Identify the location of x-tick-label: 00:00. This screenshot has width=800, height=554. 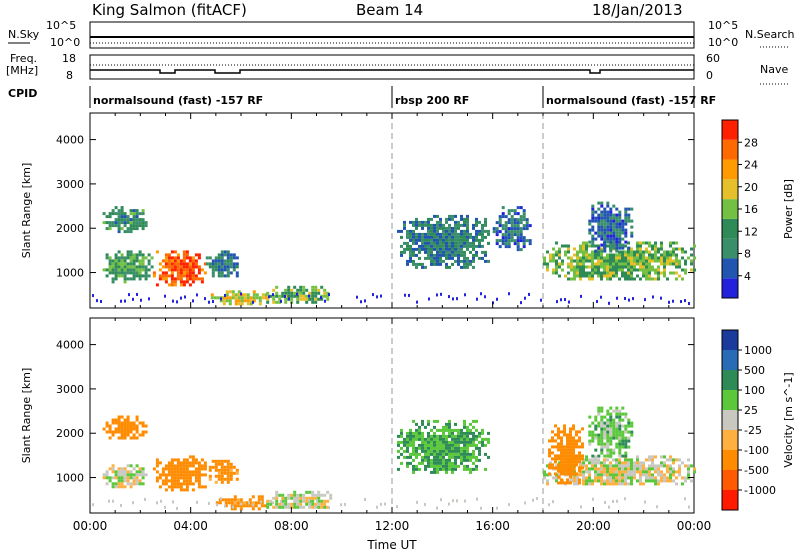
(90, 526).